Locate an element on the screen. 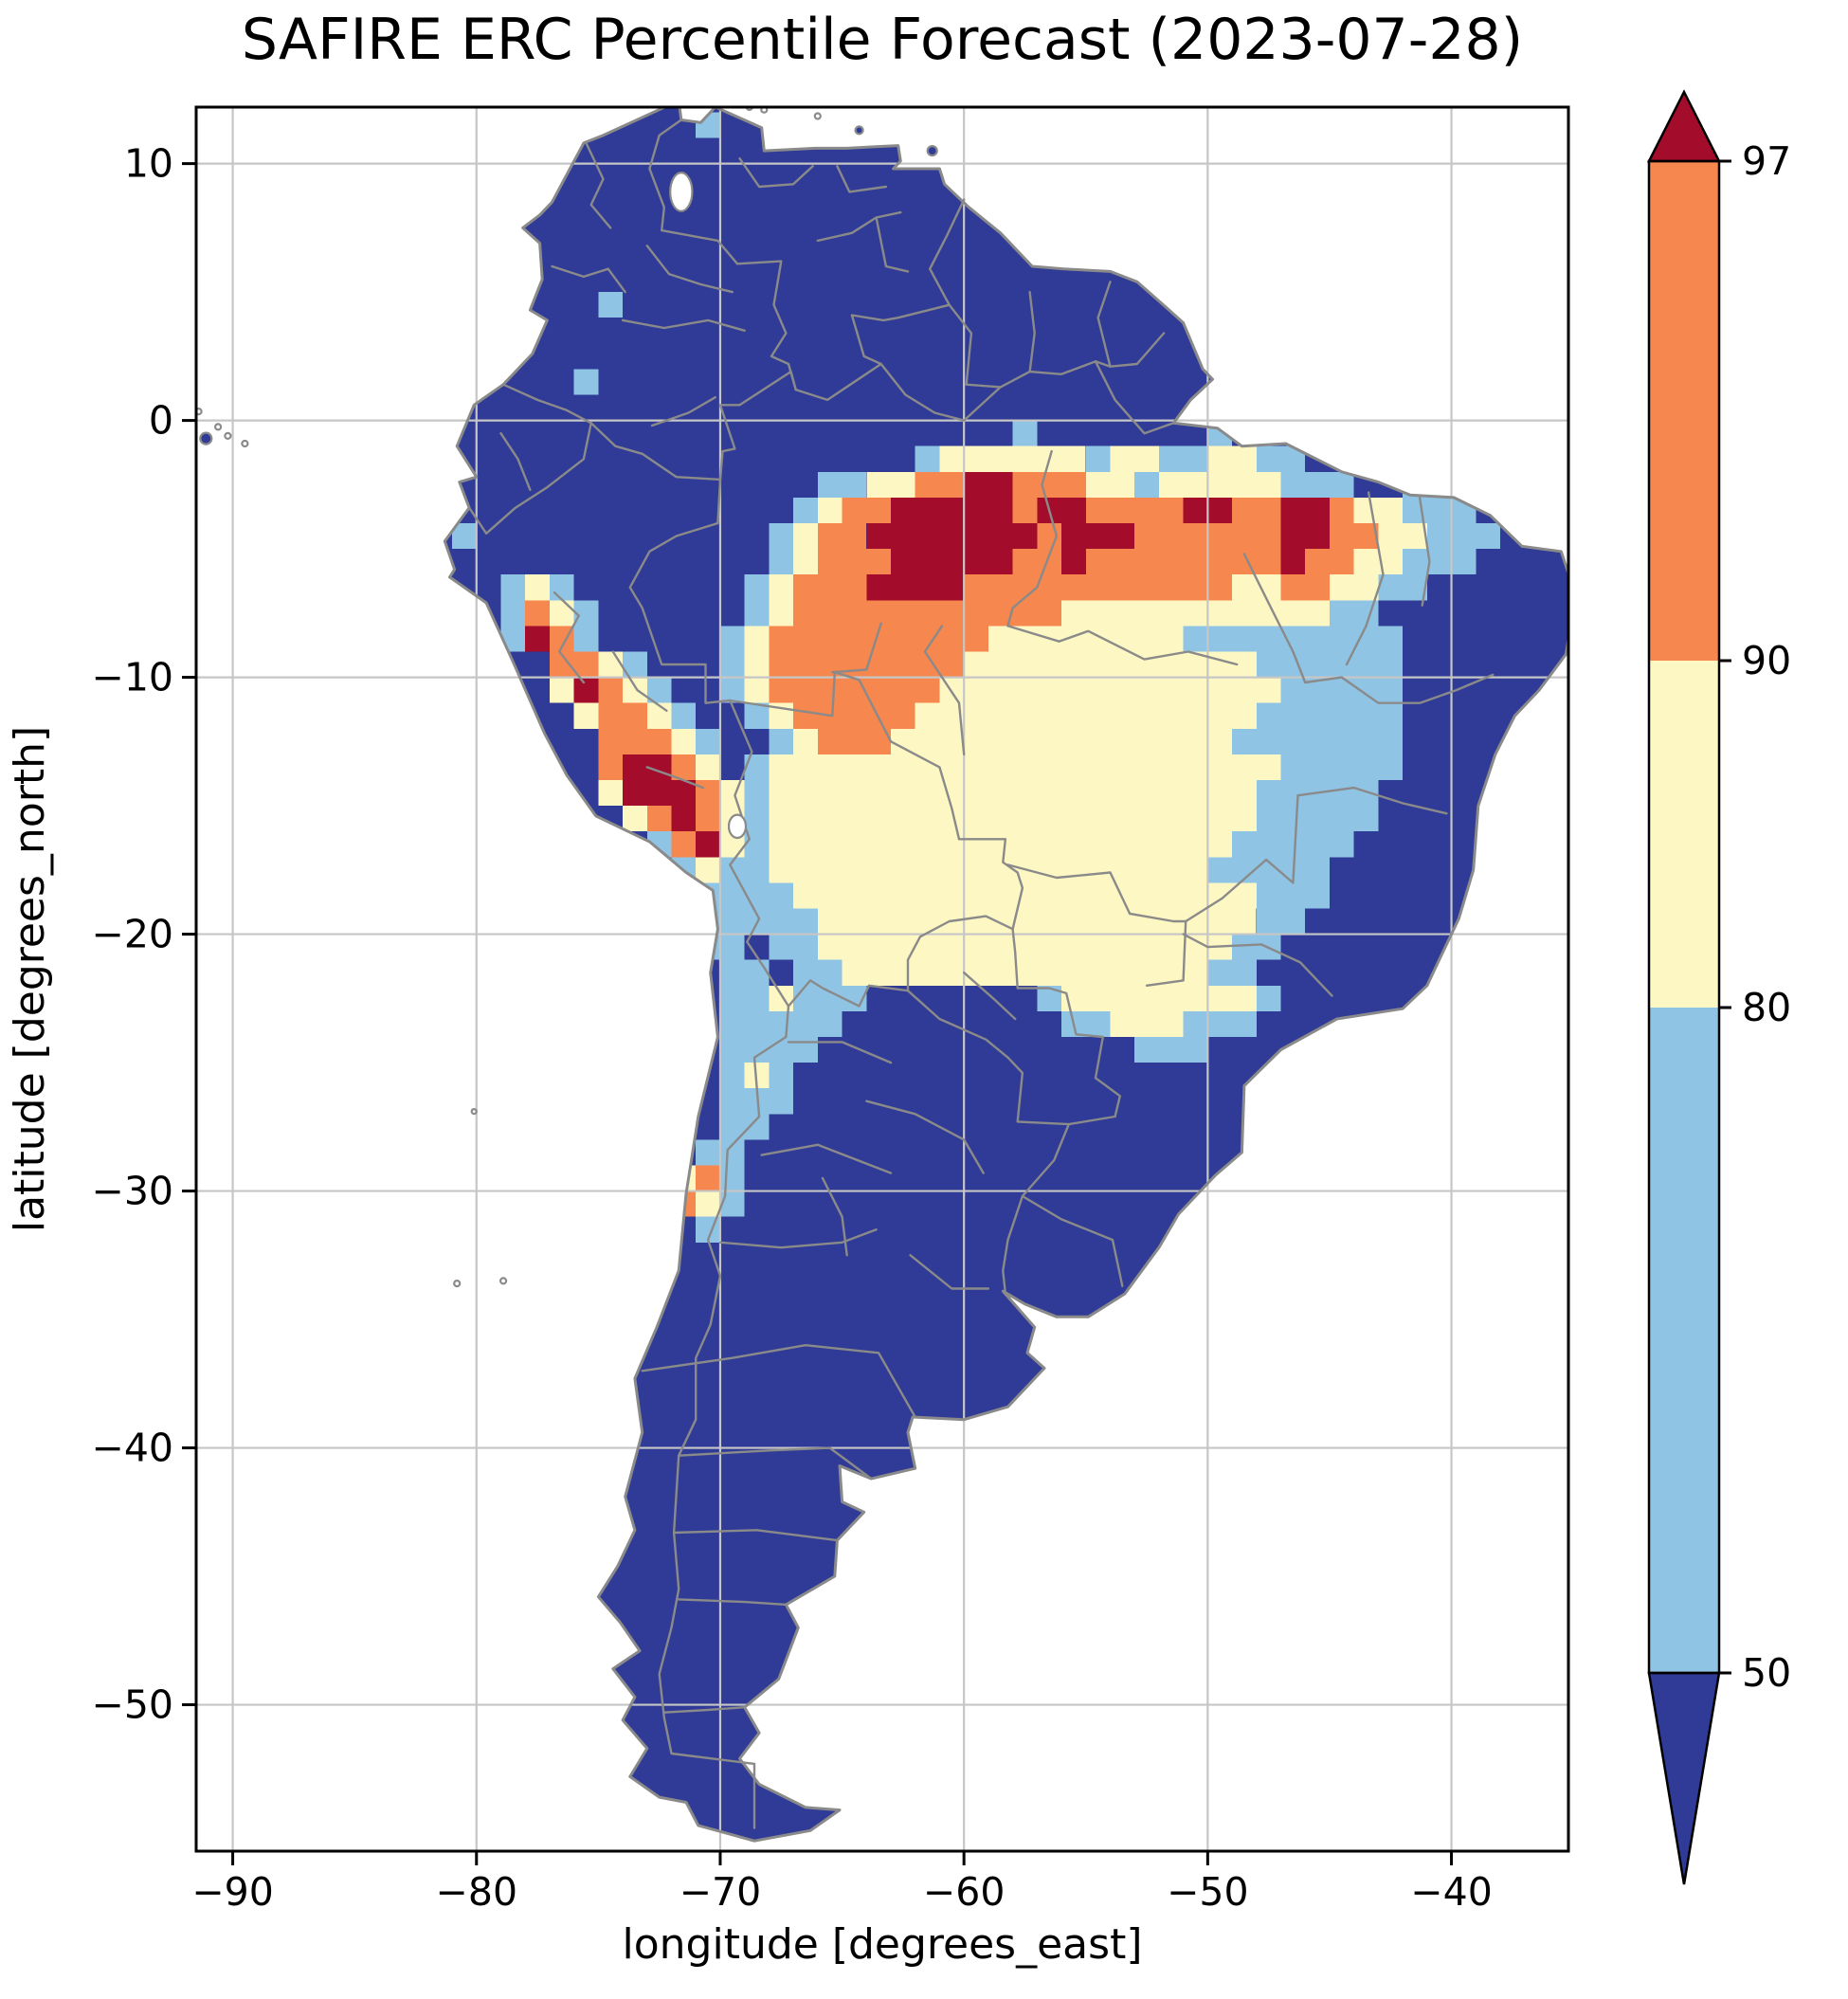  x-tick-label: −70 is located at coordinates (721, 1892).